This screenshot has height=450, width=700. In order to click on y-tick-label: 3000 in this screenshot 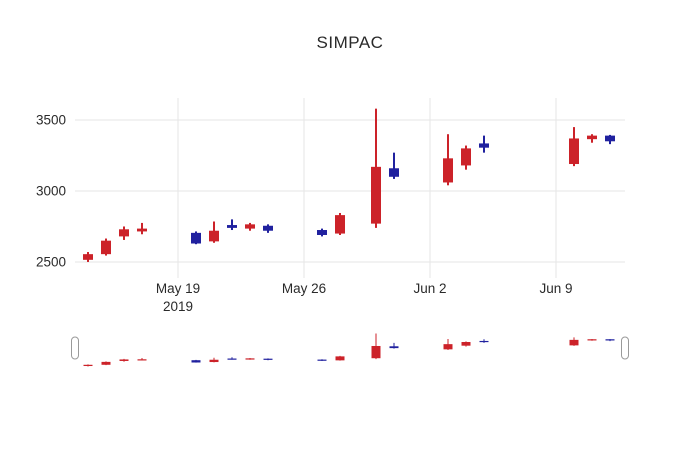, I will do `click(51, 190)`.